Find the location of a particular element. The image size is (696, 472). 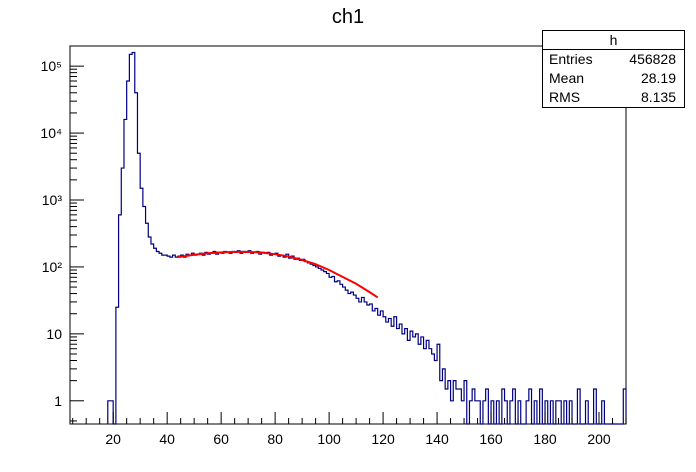

y-tick-label: 10⁵ is located at coordinates (51, 66).